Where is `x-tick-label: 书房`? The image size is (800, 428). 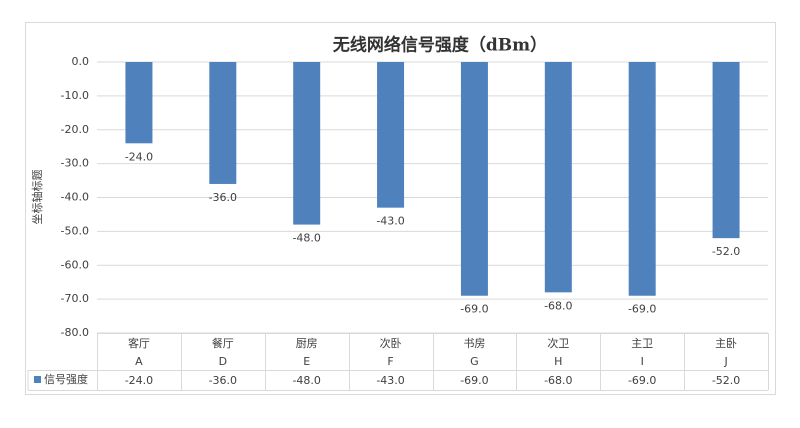 x-tick-label: 书房 is located at coordinates (474, 343).